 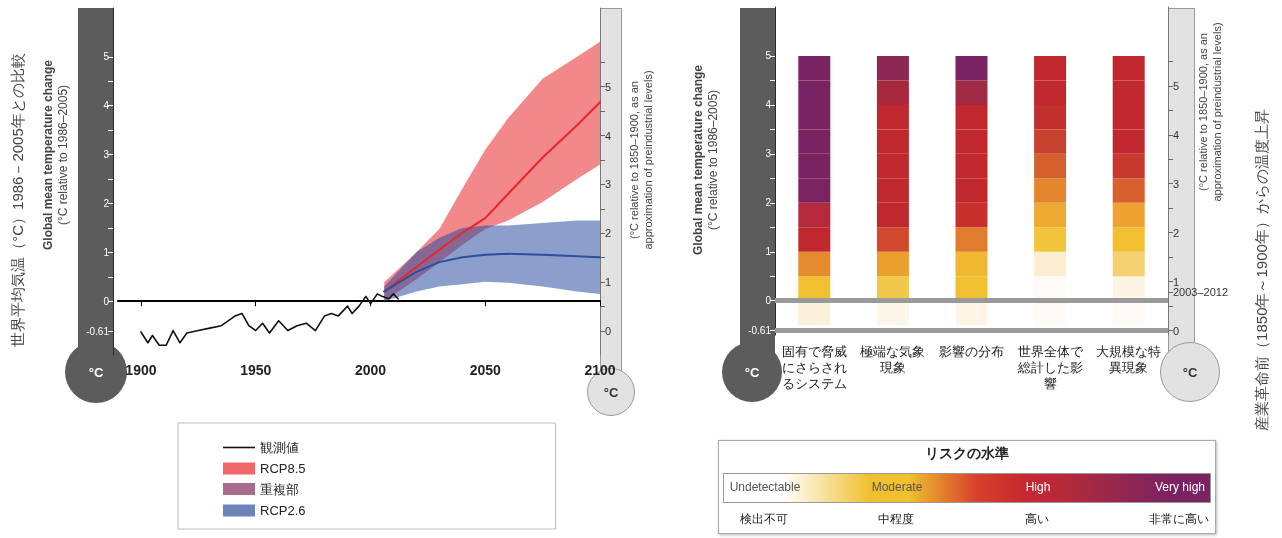 I want to click on x-tick-label: 2000, so click(x=370, y=370).